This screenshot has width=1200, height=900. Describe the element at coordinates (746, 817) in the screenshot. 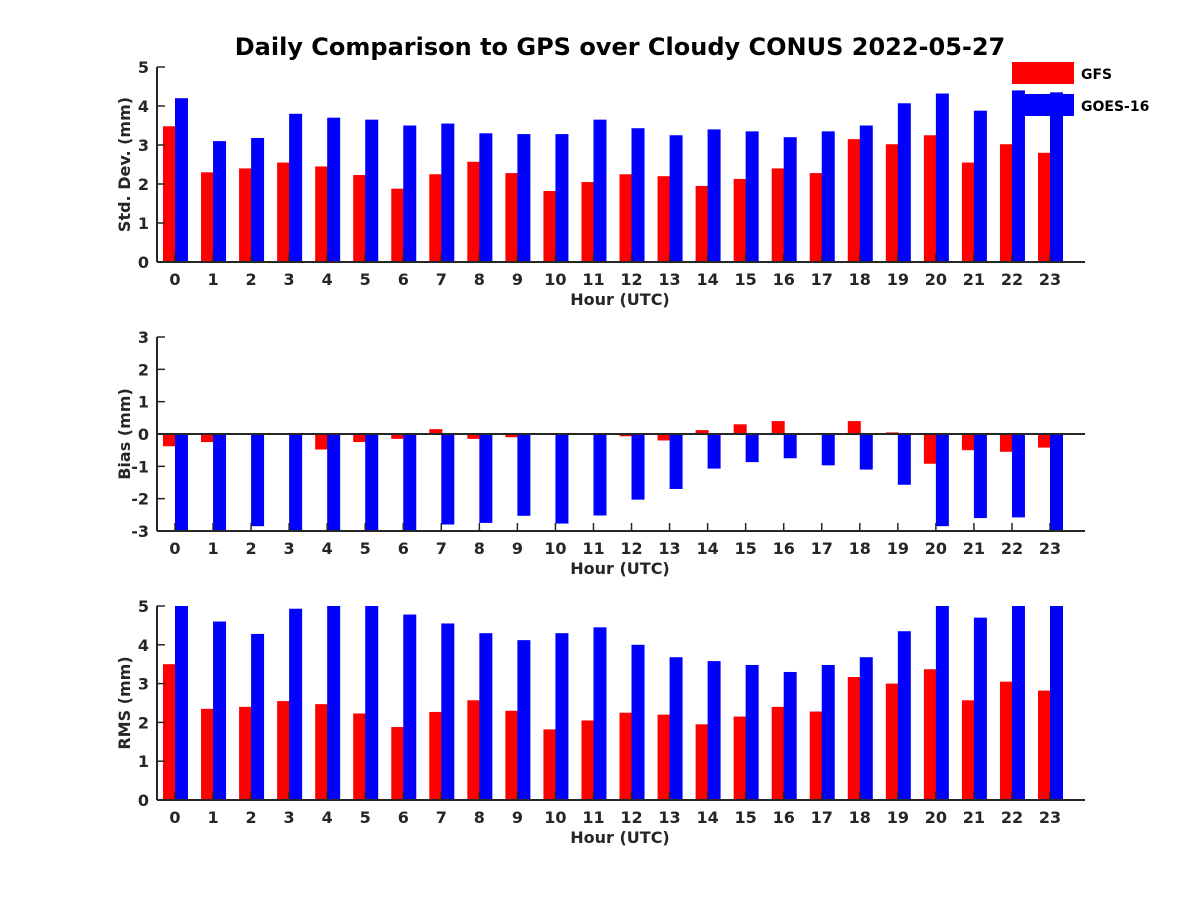

I see `x-tick-label-rms: 15` at that location.